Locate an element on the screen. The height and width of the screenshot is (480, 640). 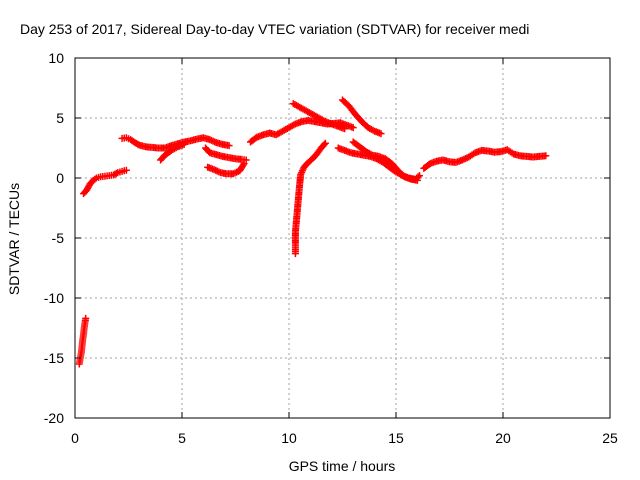
series-segment-l is located at coordinates (485, 159).